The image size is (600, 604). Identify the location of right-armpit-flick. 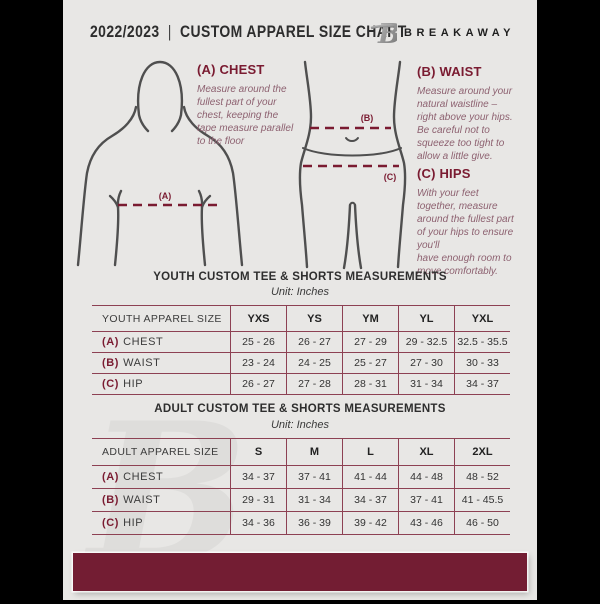
(206, 201).